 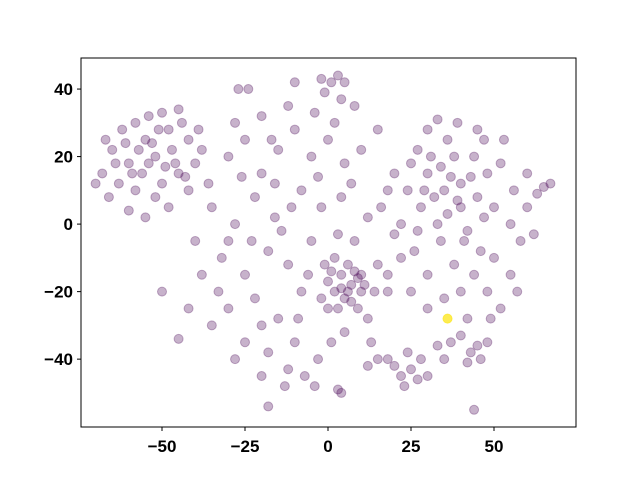 I want to click on y-tick-label: 40, so click(x=63, y=89).